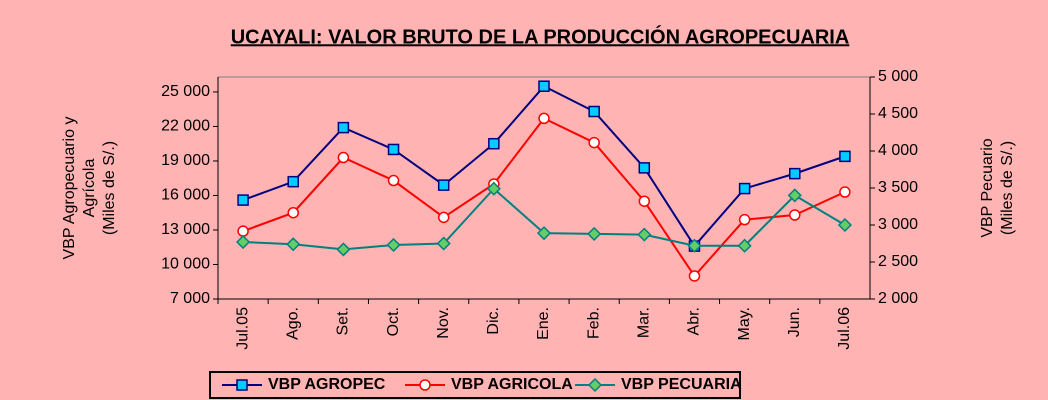 The image size is (1048, 400). I want to click on y2-tick-label: 2 500, so click(898, 261).